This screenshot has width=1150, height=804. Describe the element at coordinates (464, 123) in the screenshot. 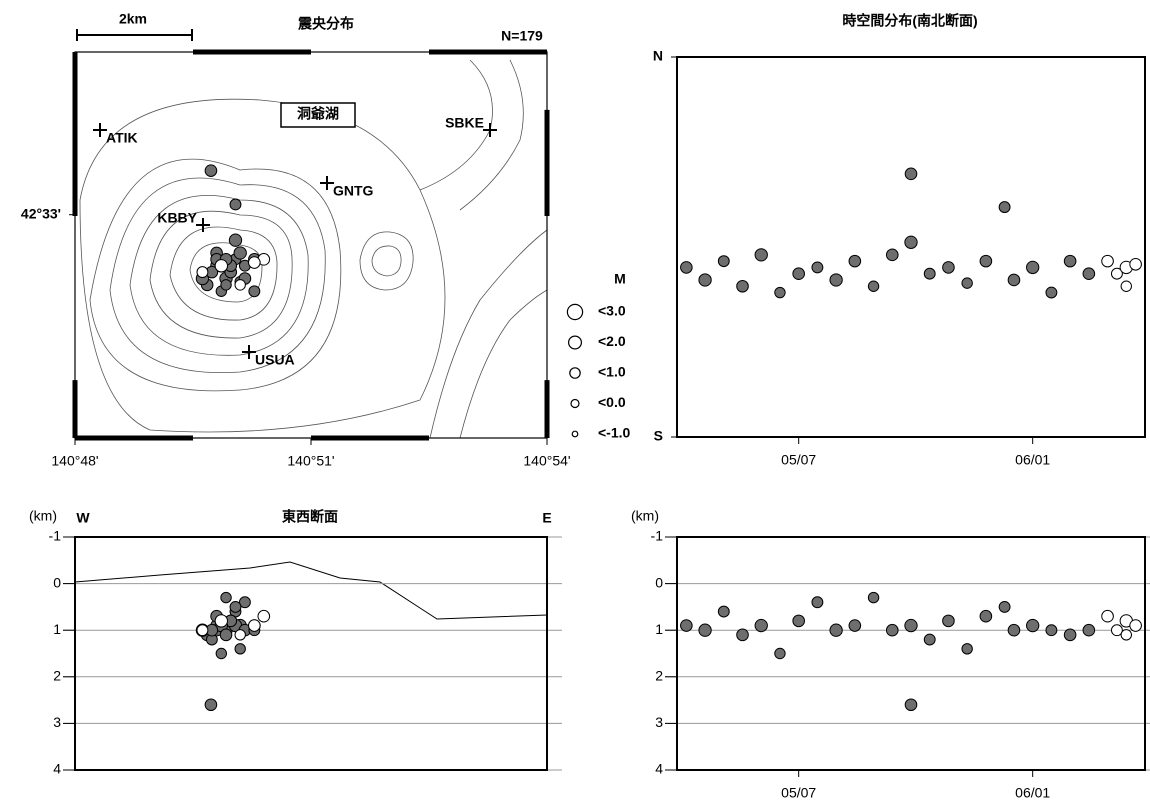

I see `station-label: SBKE` at that location.